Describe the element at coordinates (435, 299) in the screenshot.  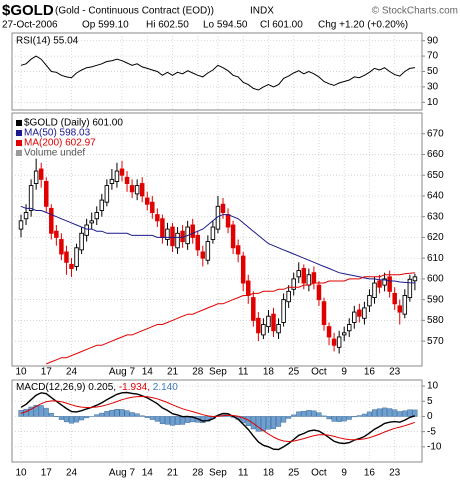
I see `y-tick-label: 590` at that location.